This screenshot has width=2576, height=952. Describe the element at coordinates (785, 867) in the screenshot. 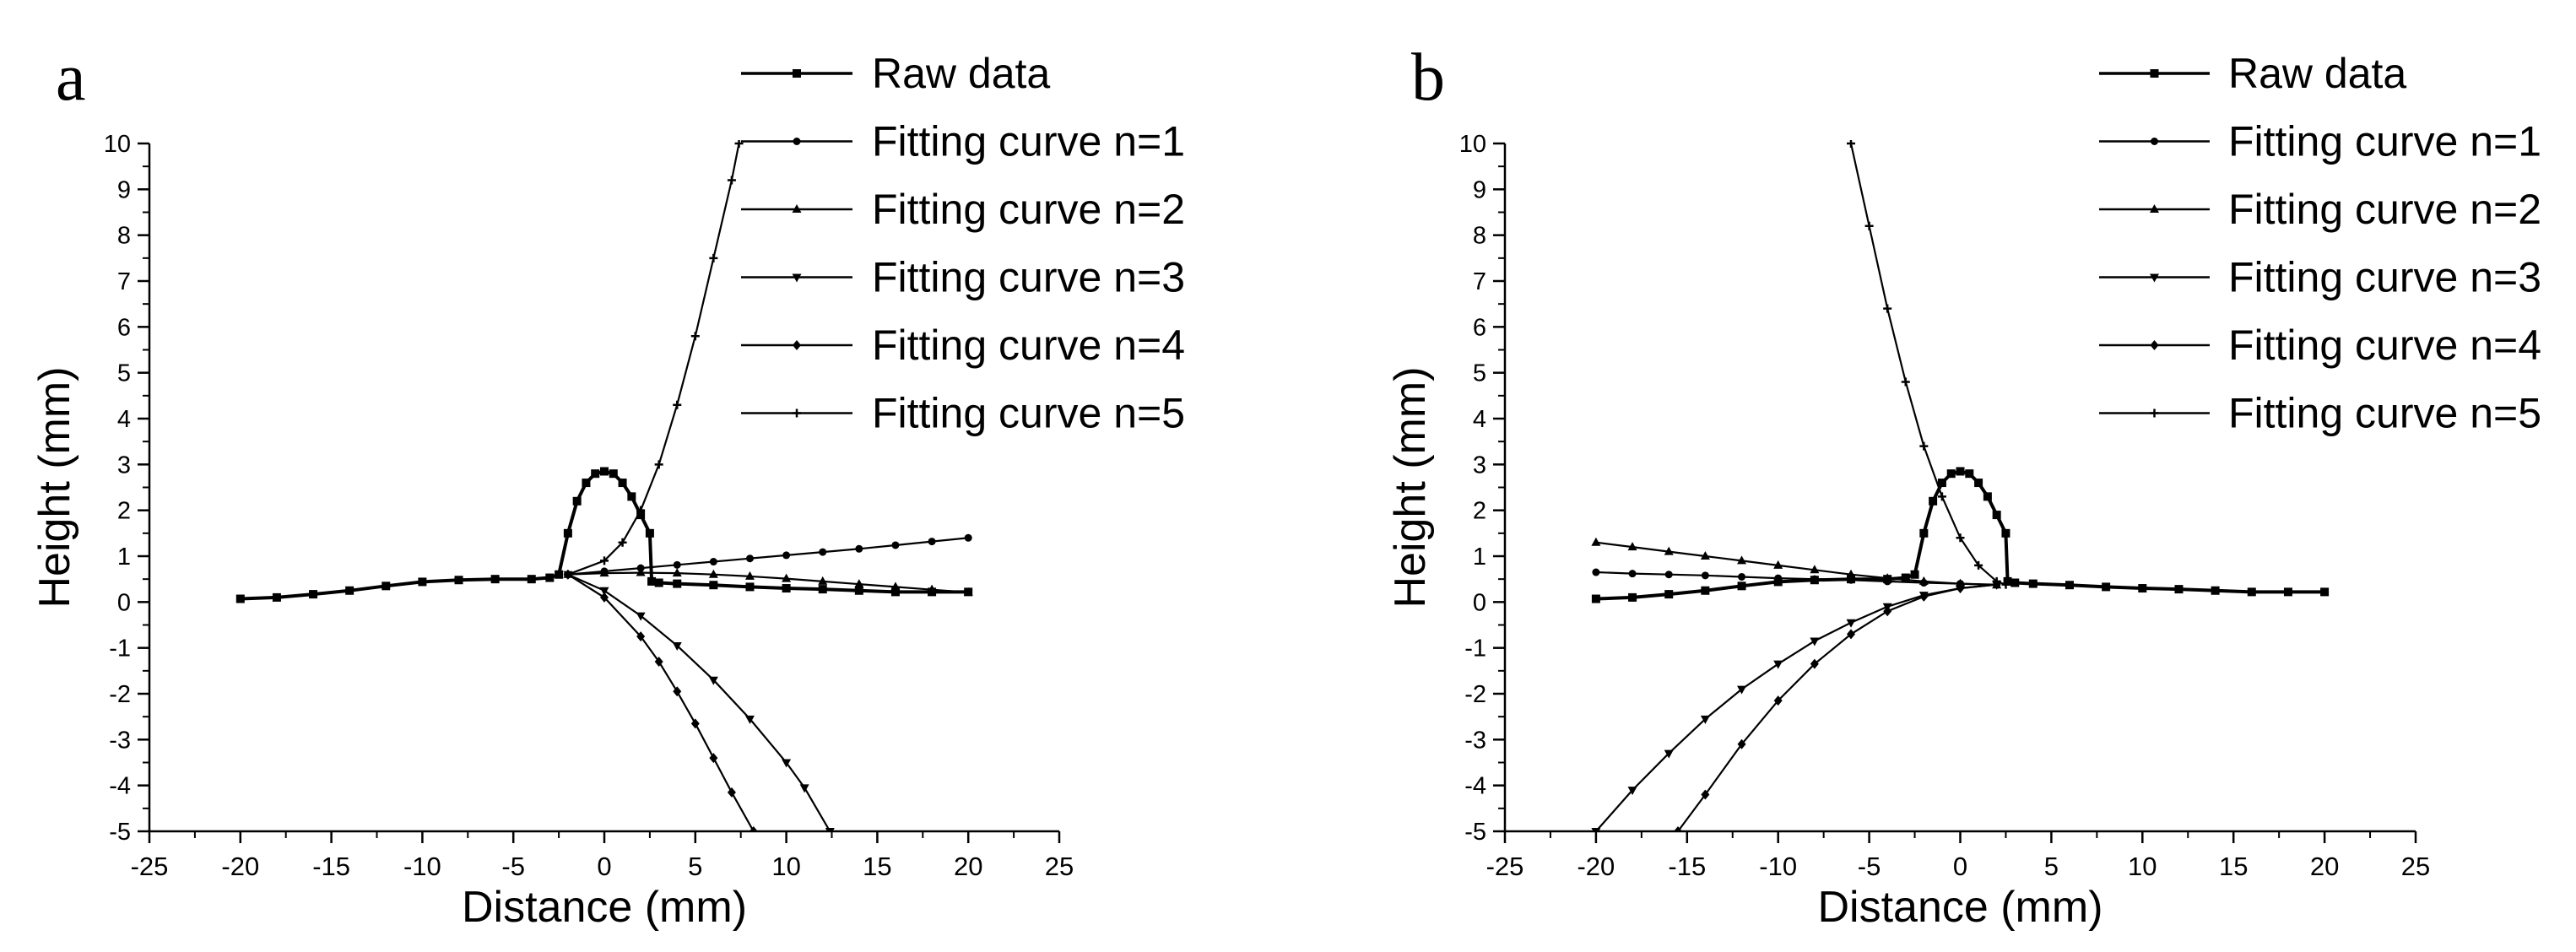

I see `x-tick-label: 10` at that location.